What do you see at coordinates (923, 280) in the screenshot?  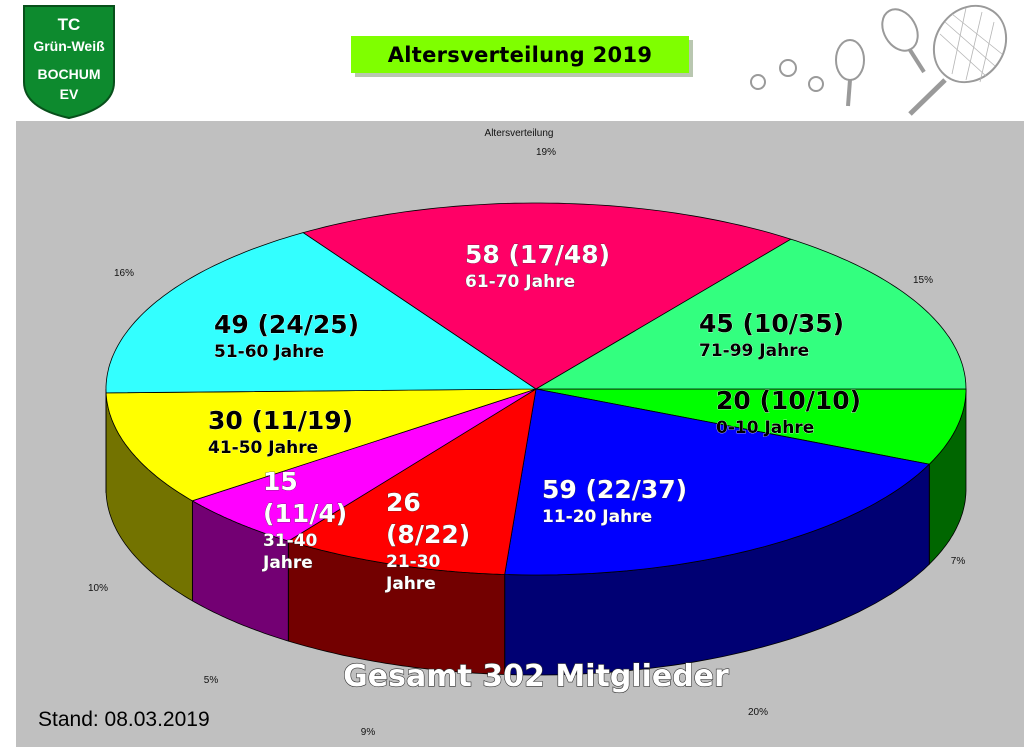 I see `percent-label: 15%` at bounding box center [923, 280].